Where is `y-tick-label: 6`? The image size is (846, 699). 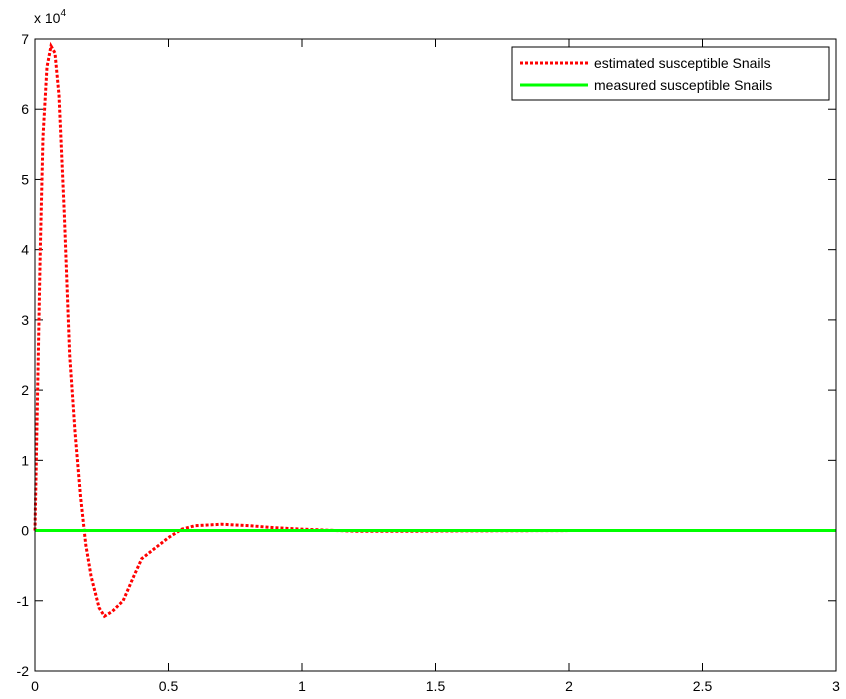 y-tick-label: 6 is located at coordinates (25, 109).